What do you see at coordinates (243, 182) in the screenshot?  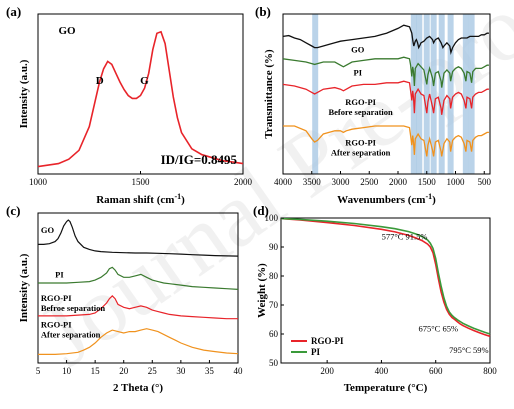 I see `raman-x-tick-label: 2000` at bounding box center [243, 182].